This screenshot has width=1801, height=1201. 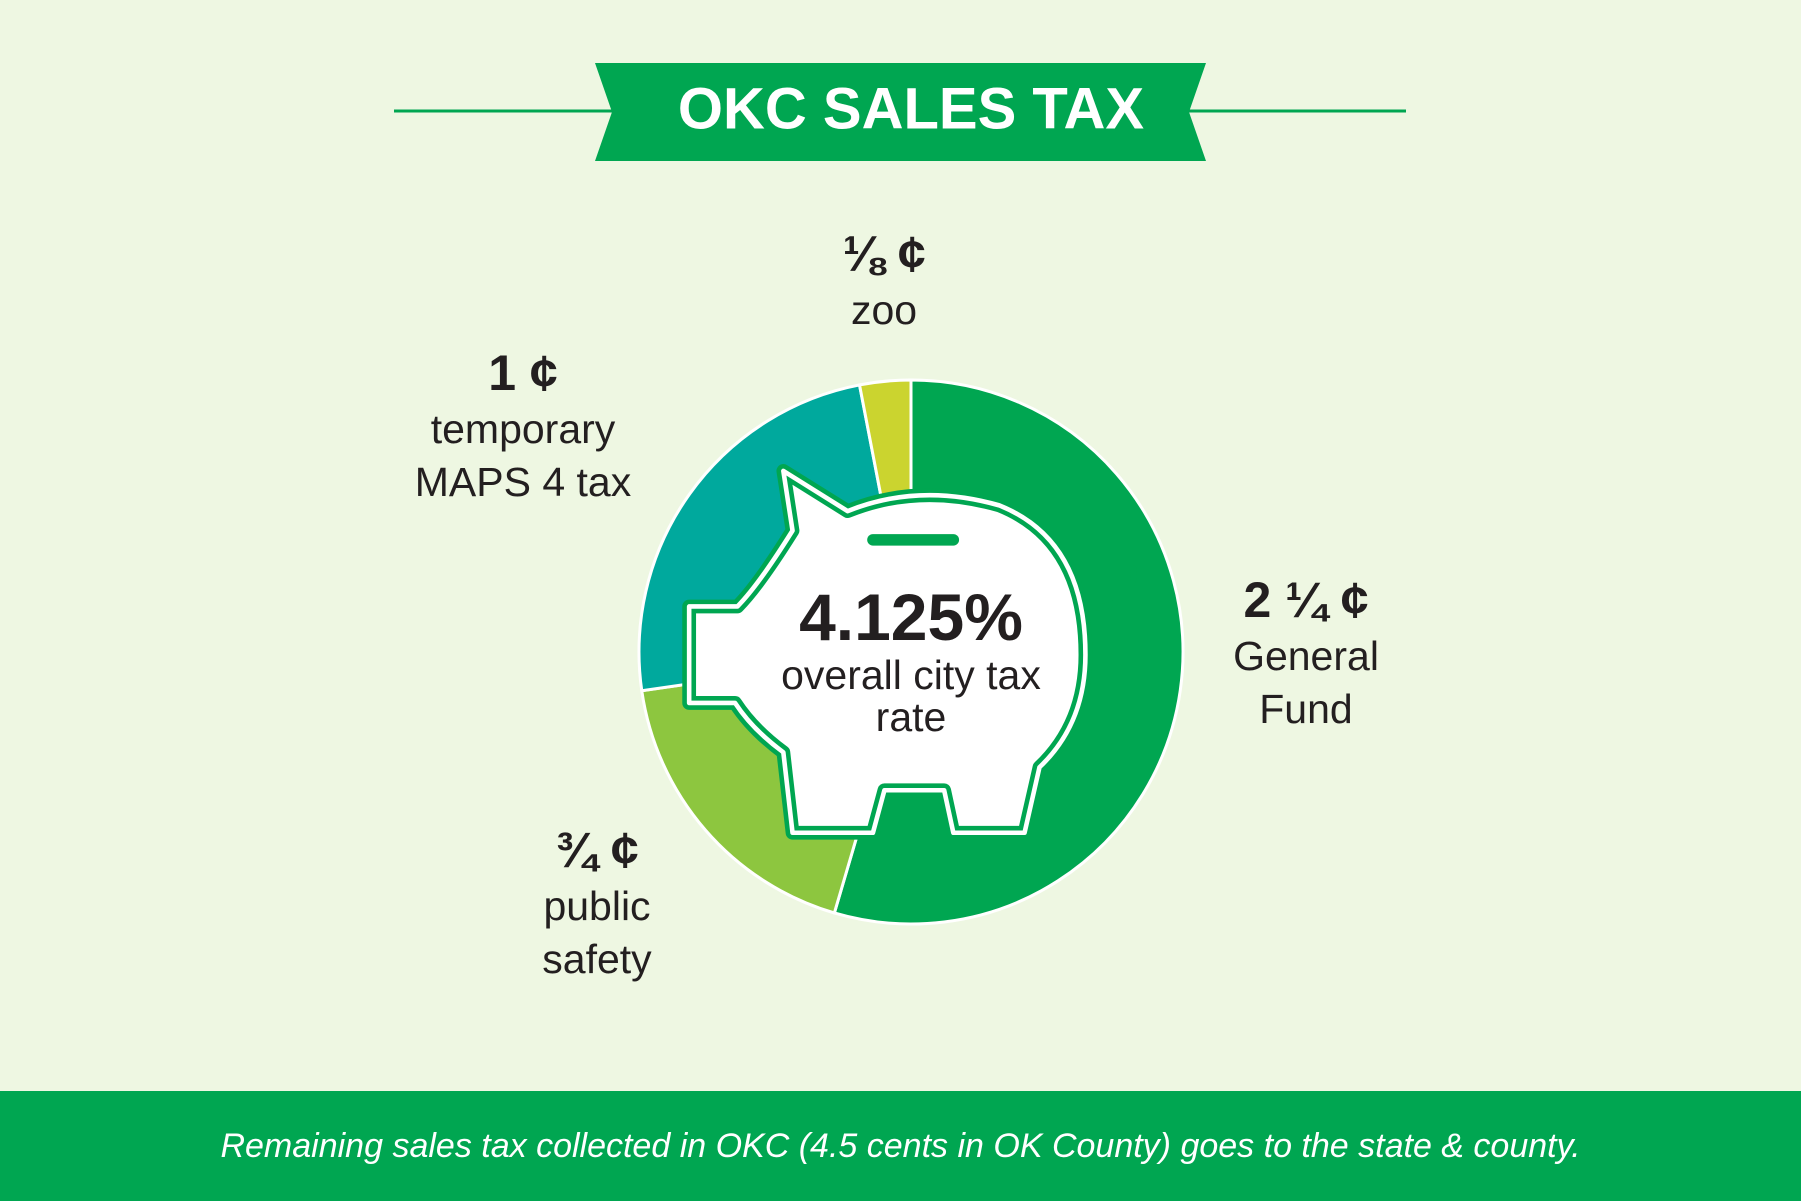 What do you see at coordinates (1306, 682) in the screenshot?
I see `category-label: General Fund` at bounding box center [1306, 682].